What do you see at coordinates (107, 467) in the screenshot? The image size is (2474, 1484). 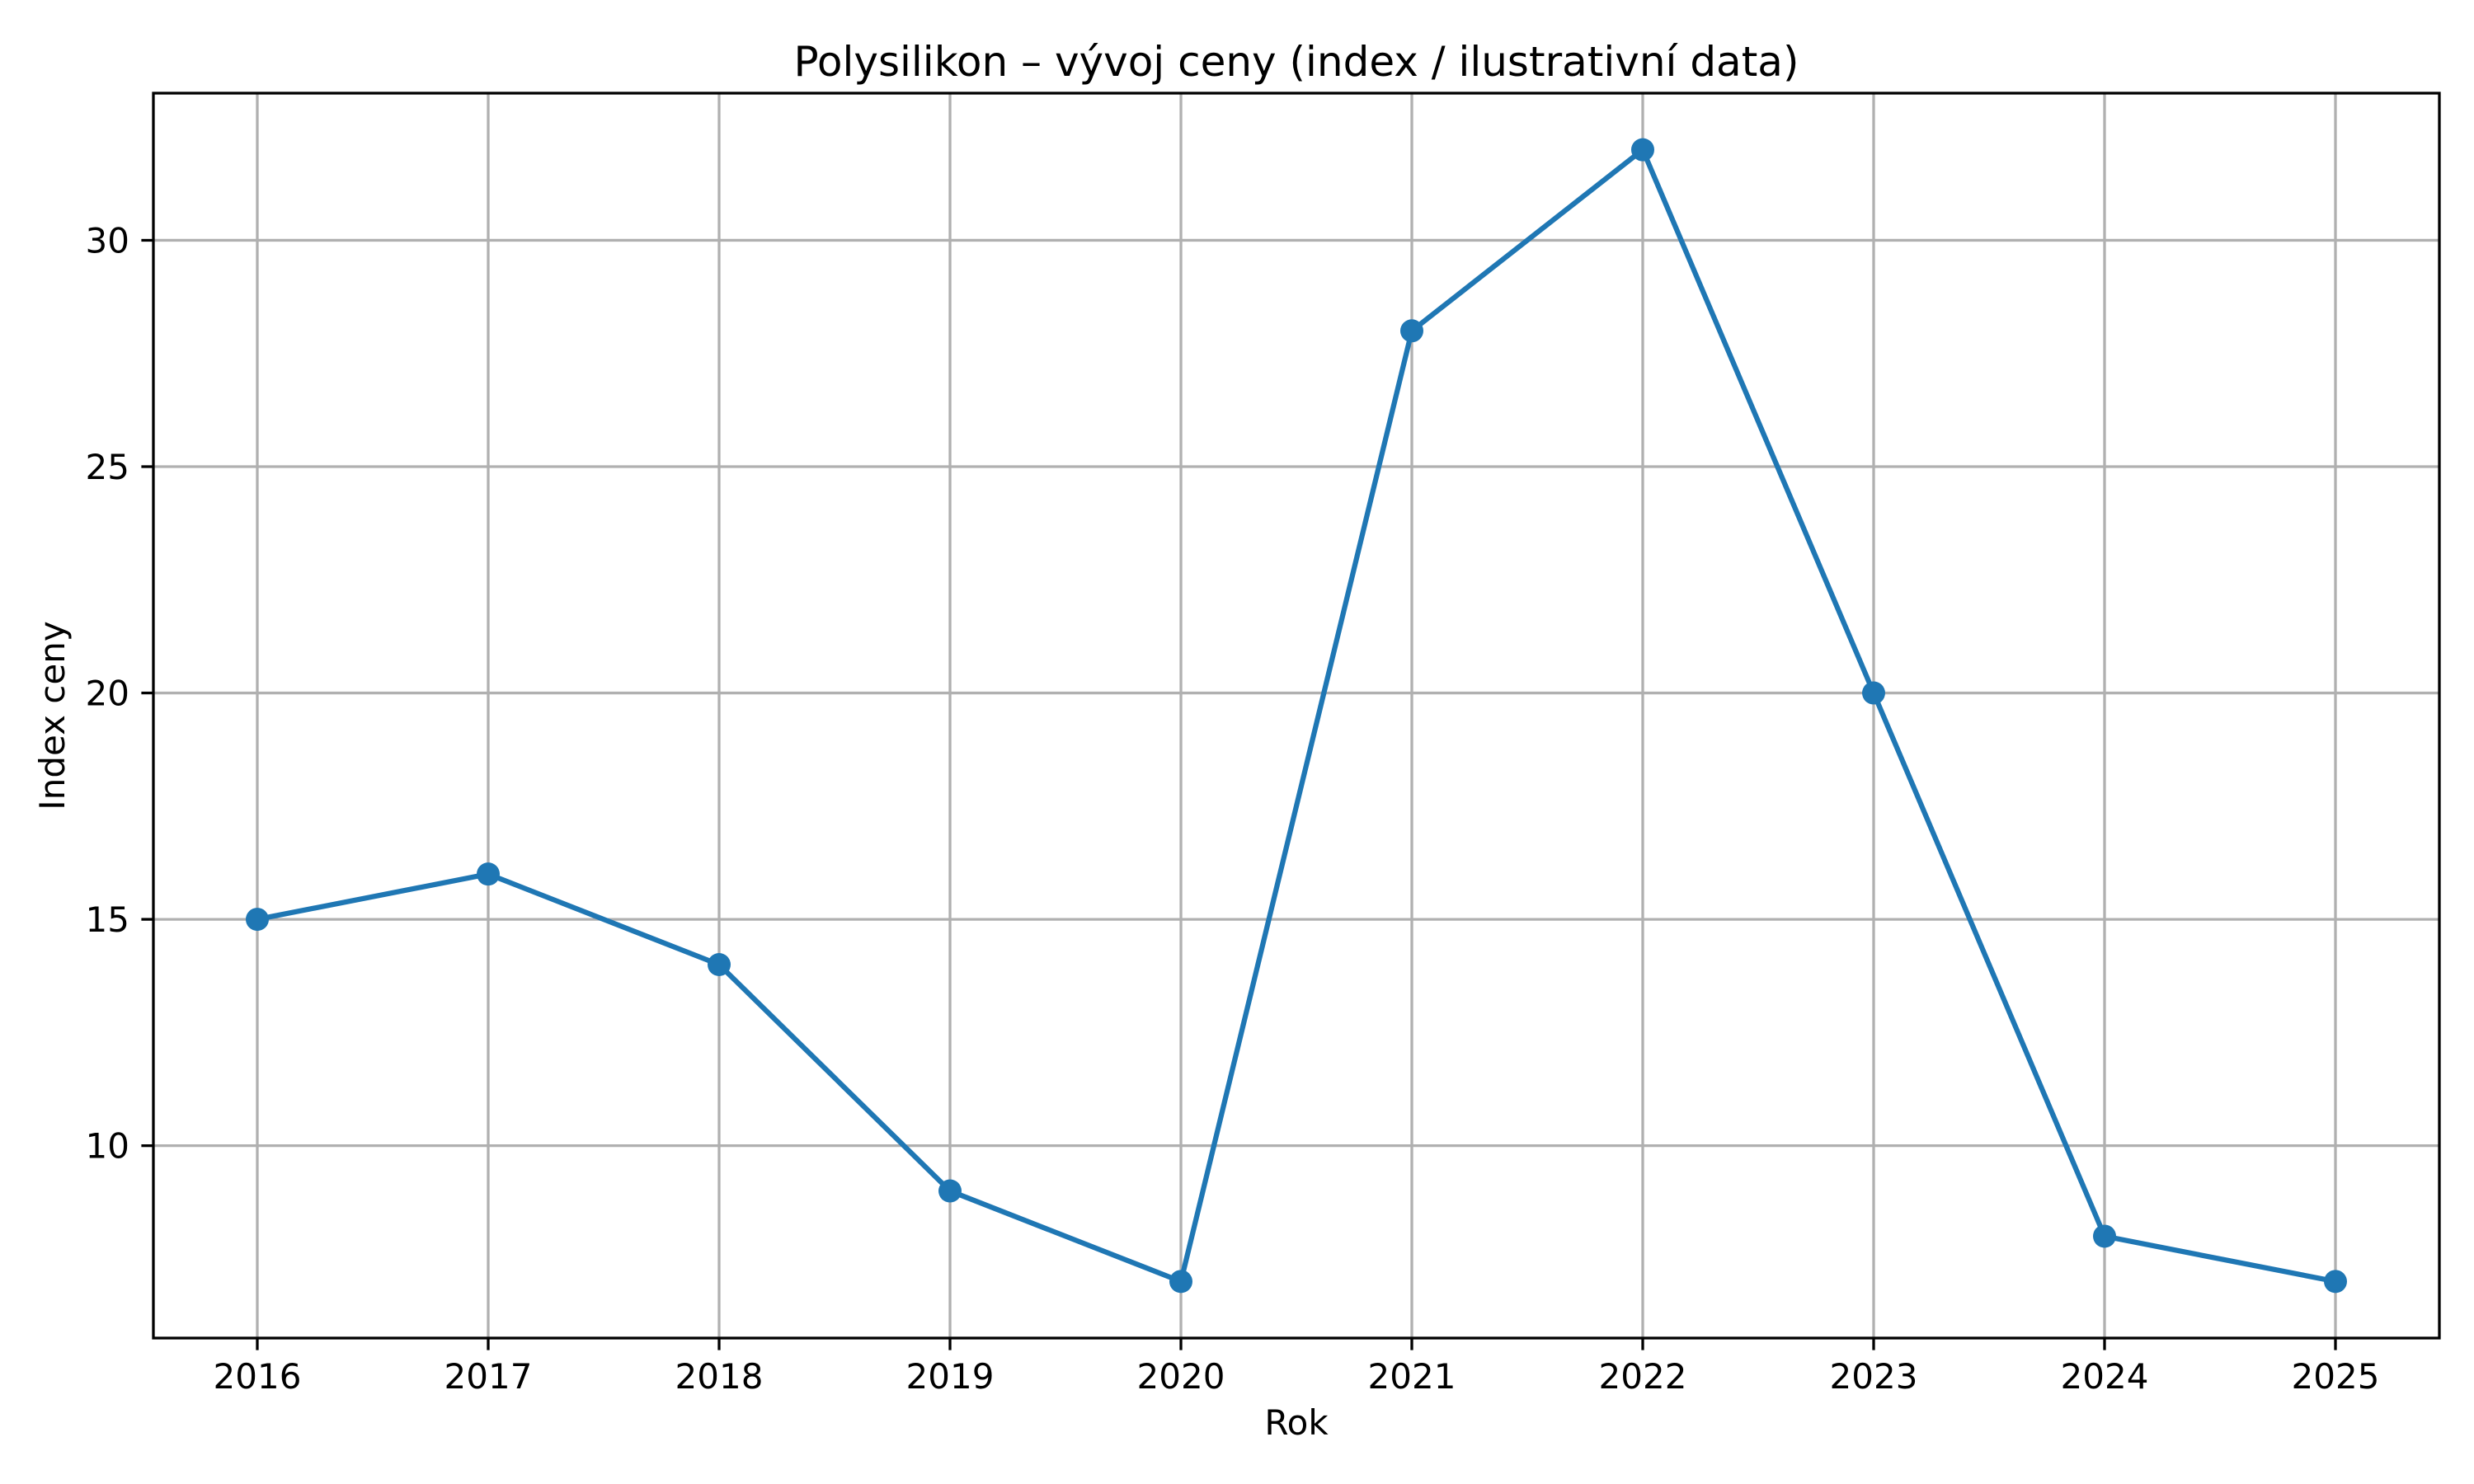 I see `y-tick-label: 25` at bounding box center [107, 467].